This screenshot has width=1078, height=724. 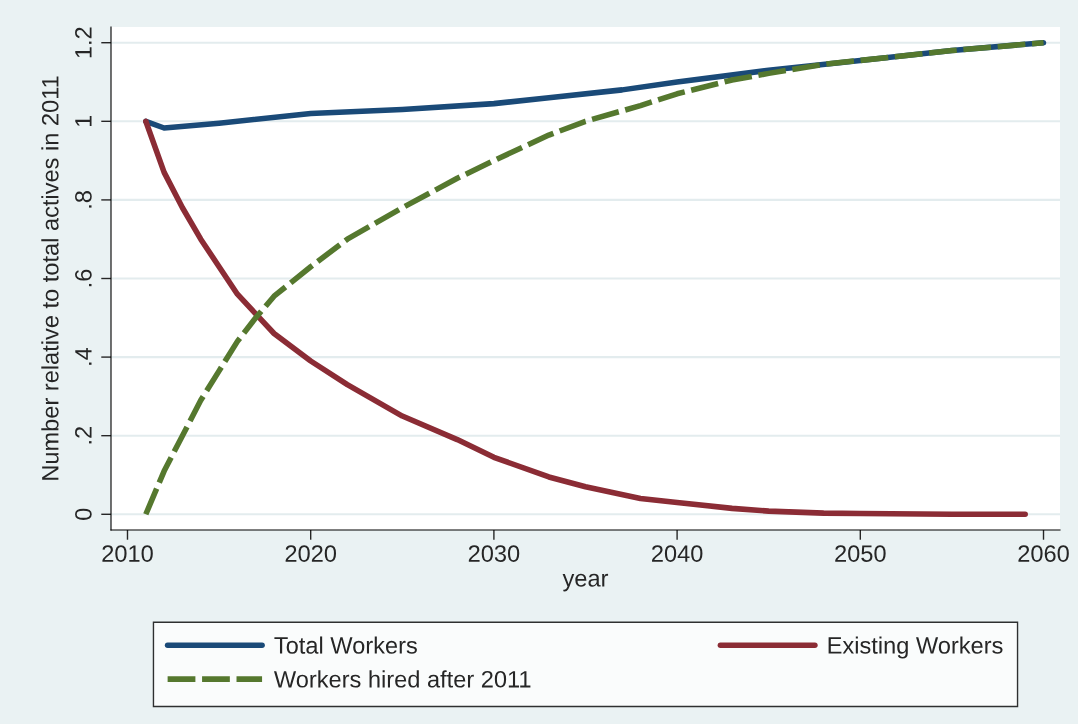 What do you see at coordinates (860, 553) in the screenshot?
I see `x-tick-label: 2050` at bounding box center [860, 553].